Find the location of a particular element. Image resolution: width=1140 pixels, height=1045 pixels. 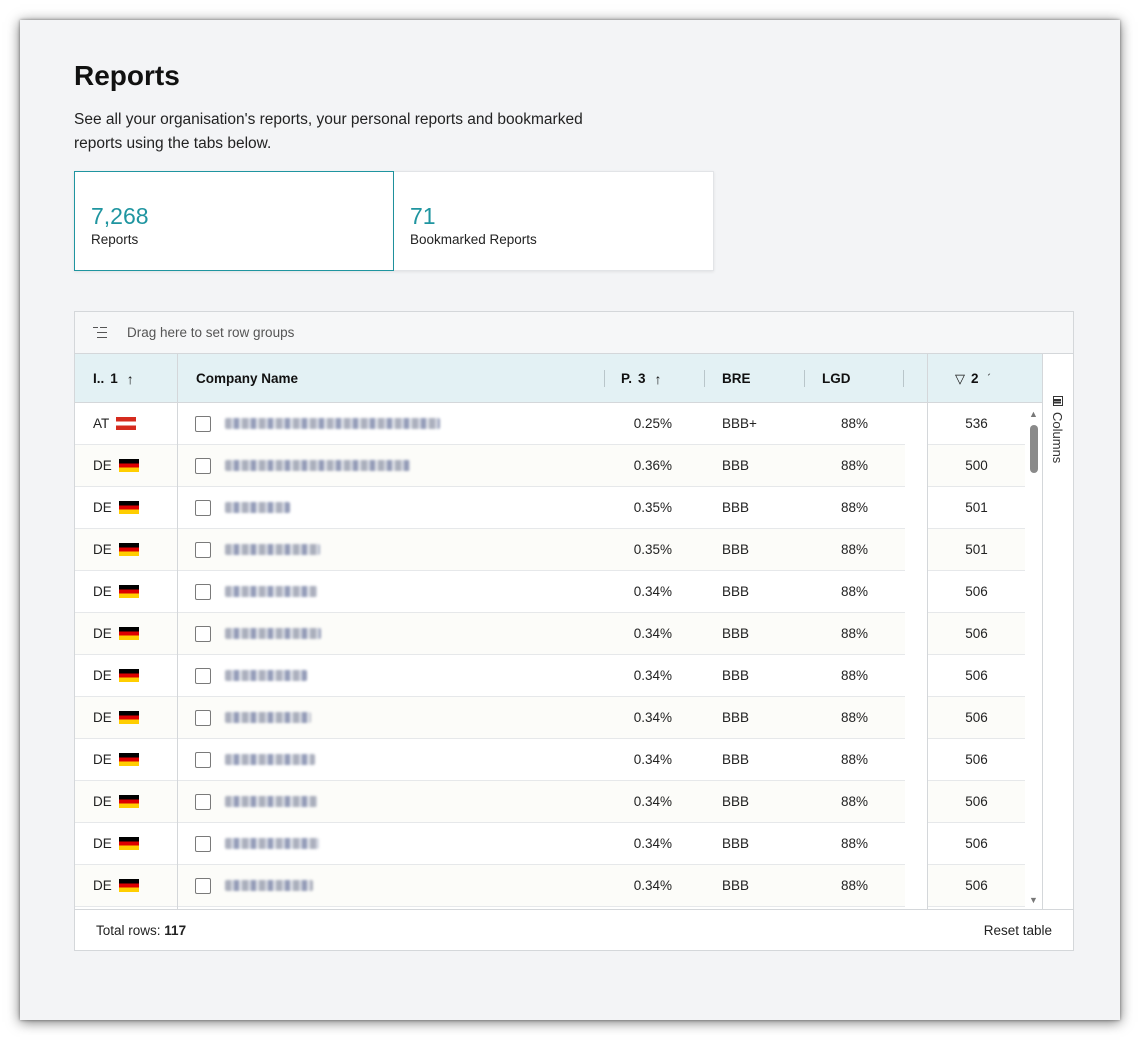

sort-index: 3 is located at coordinates (642, 378).